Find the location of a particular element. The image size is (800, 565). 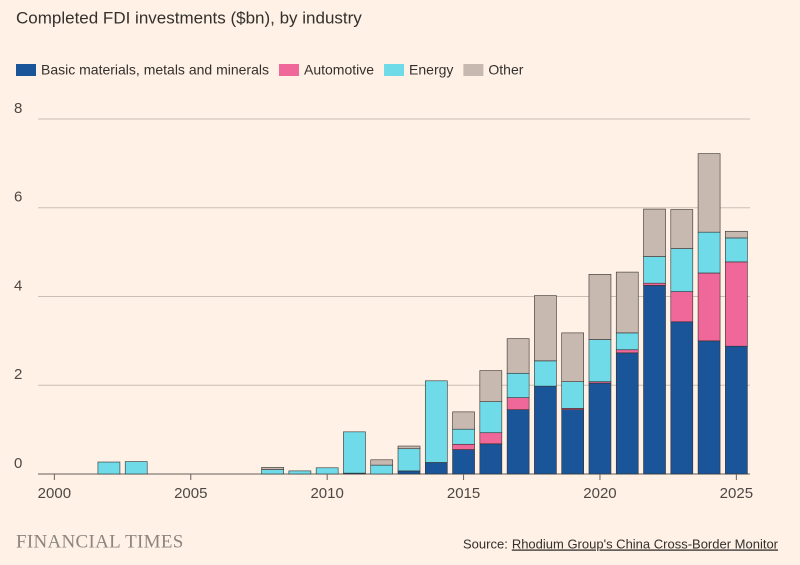

y-tick-label: 6 is located at coordinates (18, 197).